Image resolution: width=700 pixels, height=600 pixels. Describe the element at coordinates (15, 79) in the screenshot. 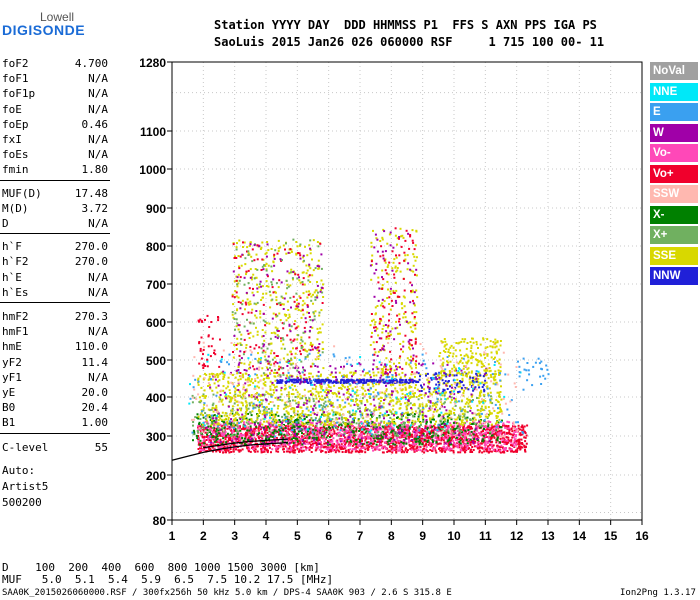

I see `param-label: foF1` at that location.